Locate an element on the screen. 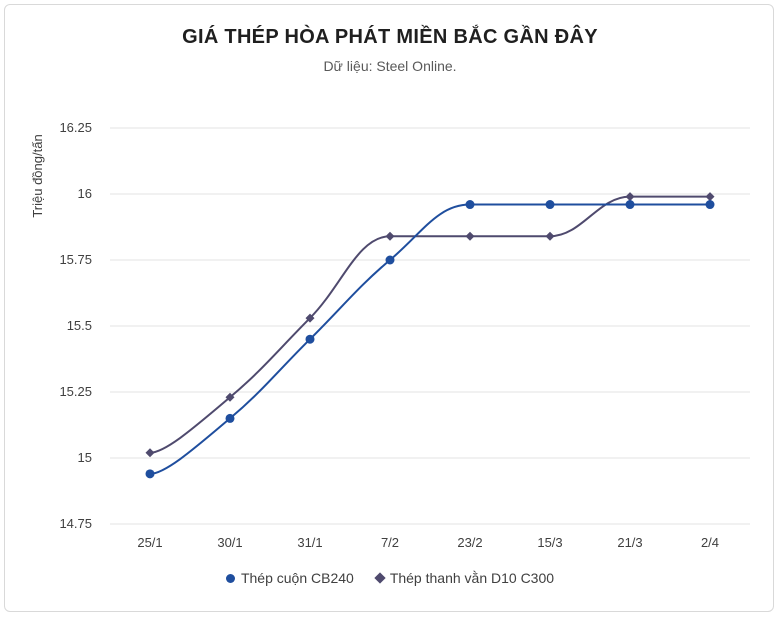 The image size is (780, 618). legend: Thép cuộn CB240 Thép thanh vằn D10 C300 is located at coordinates (390, 578).